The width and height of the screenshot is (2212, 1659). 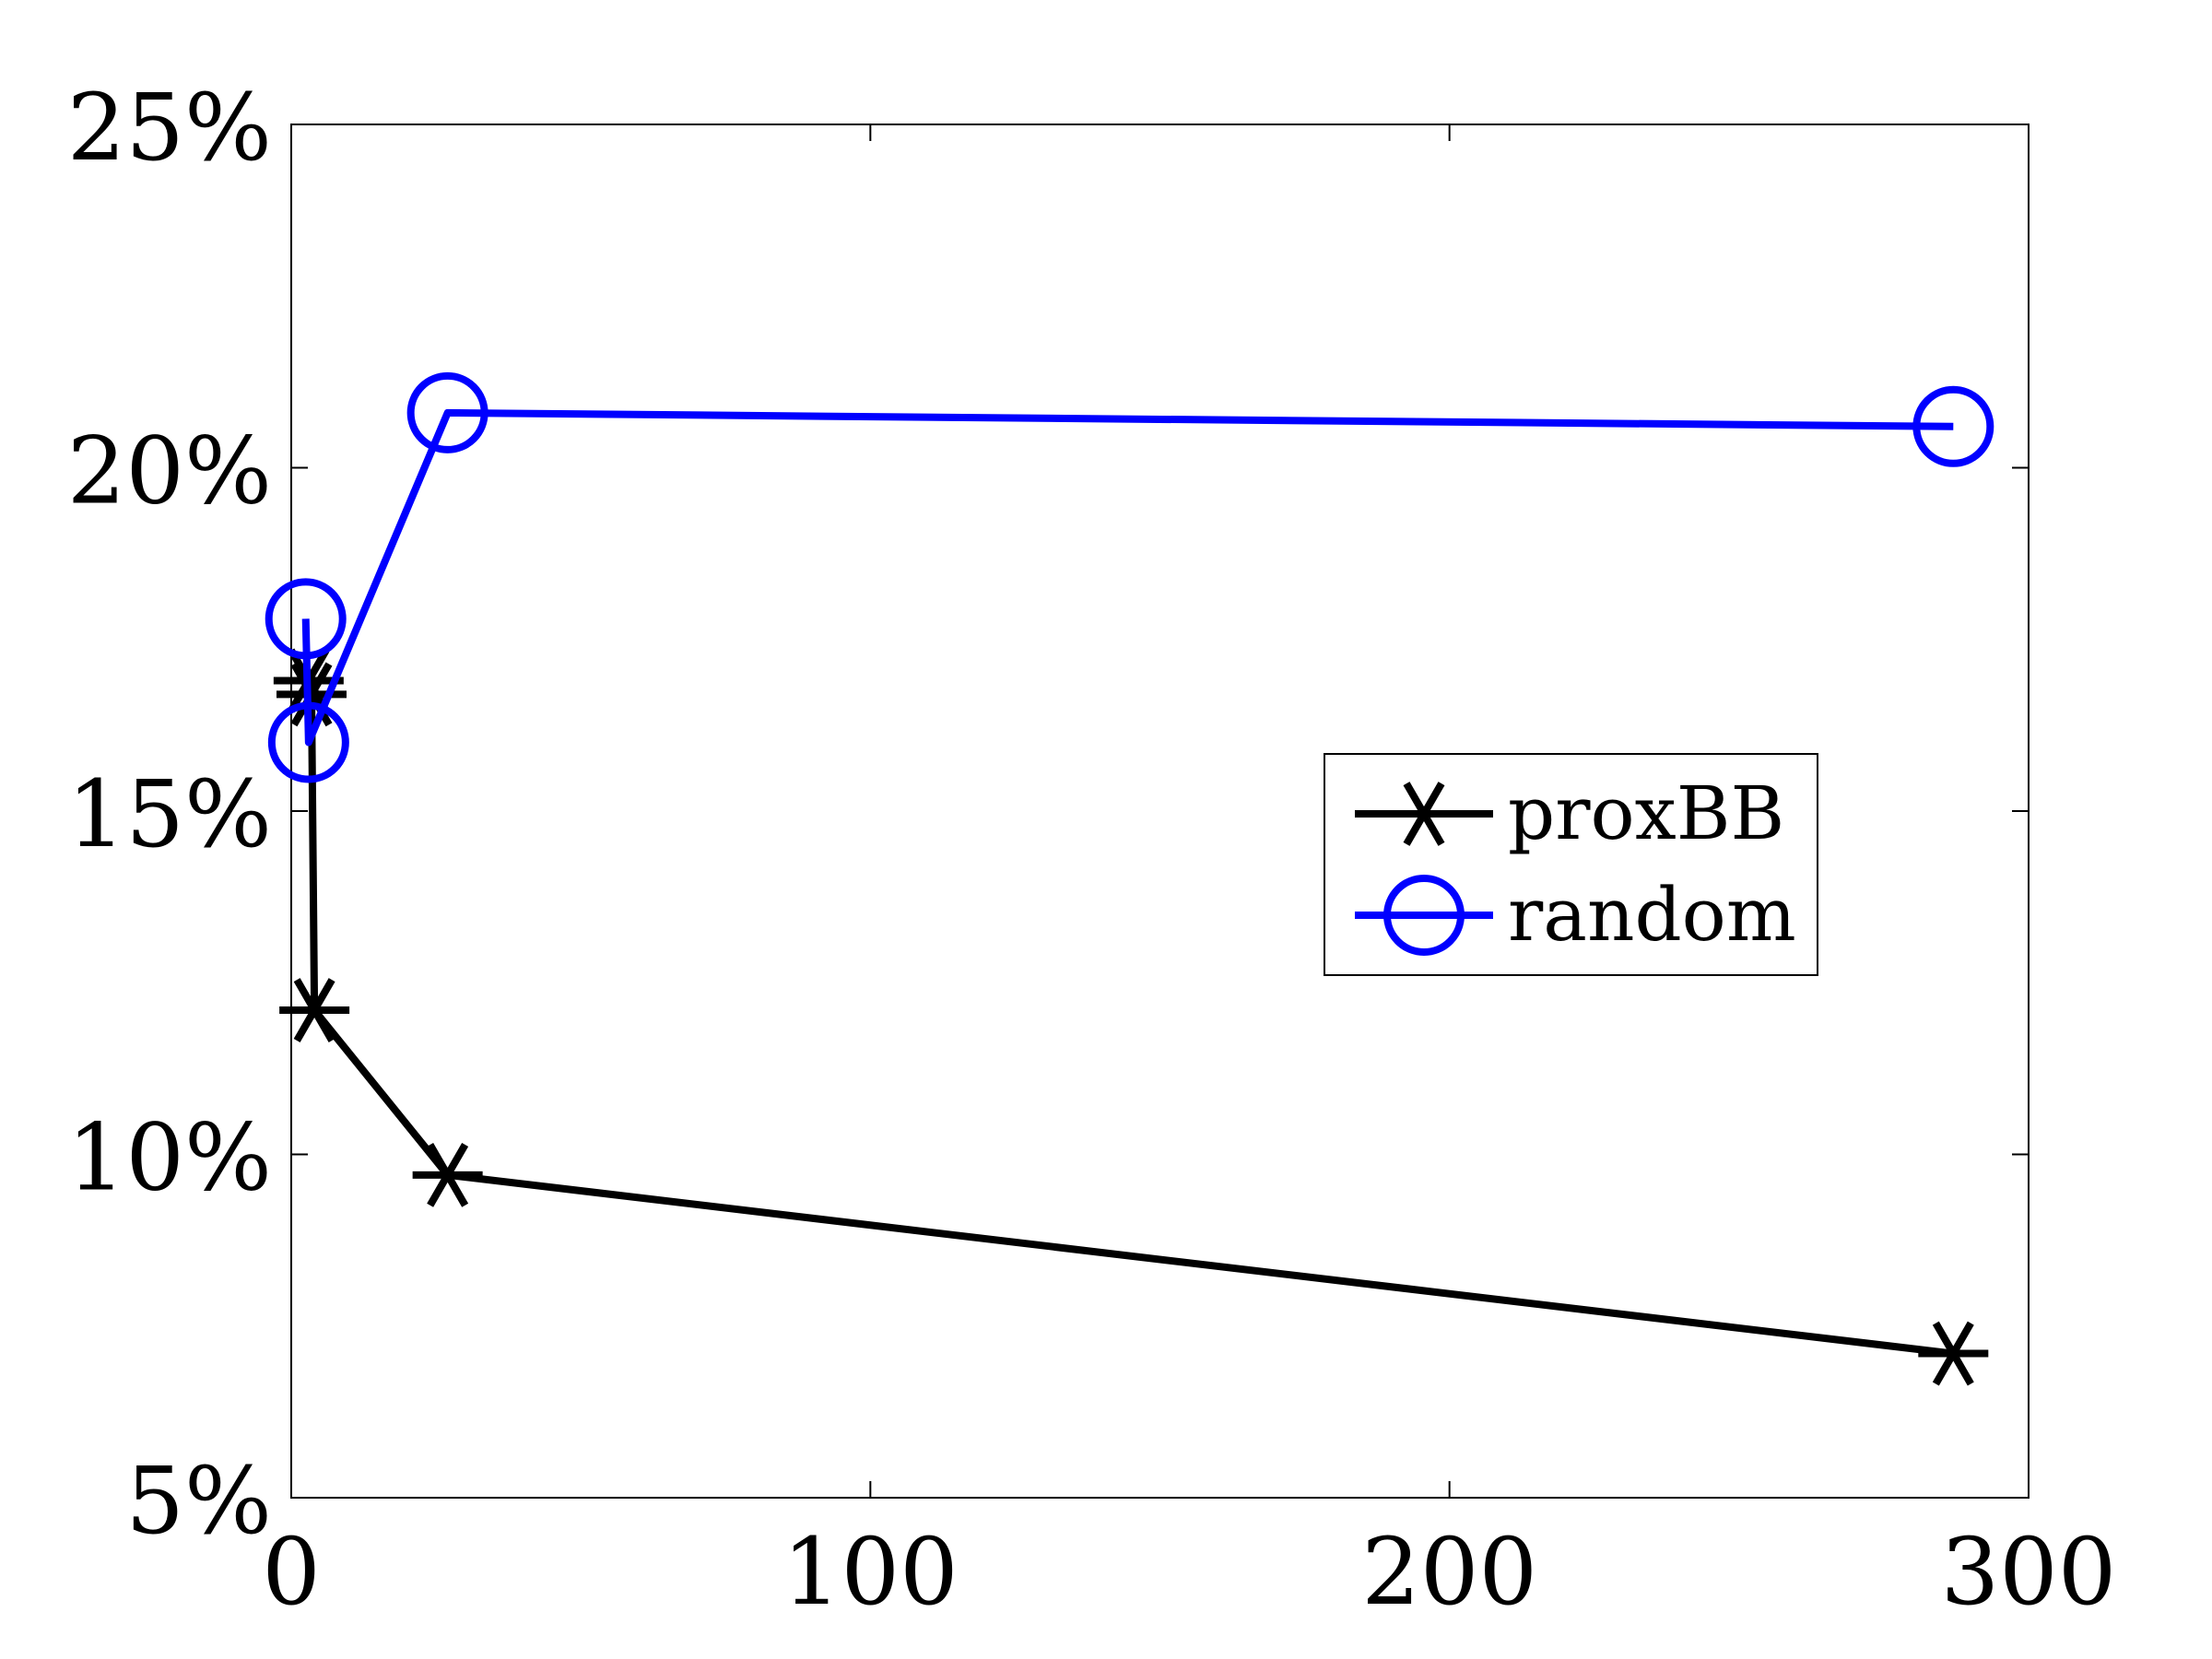 What do you see at coordinates (198, 1501) in the screenshot?
I see `y-tick-label: 5%` at bounding box center [198, 1501].